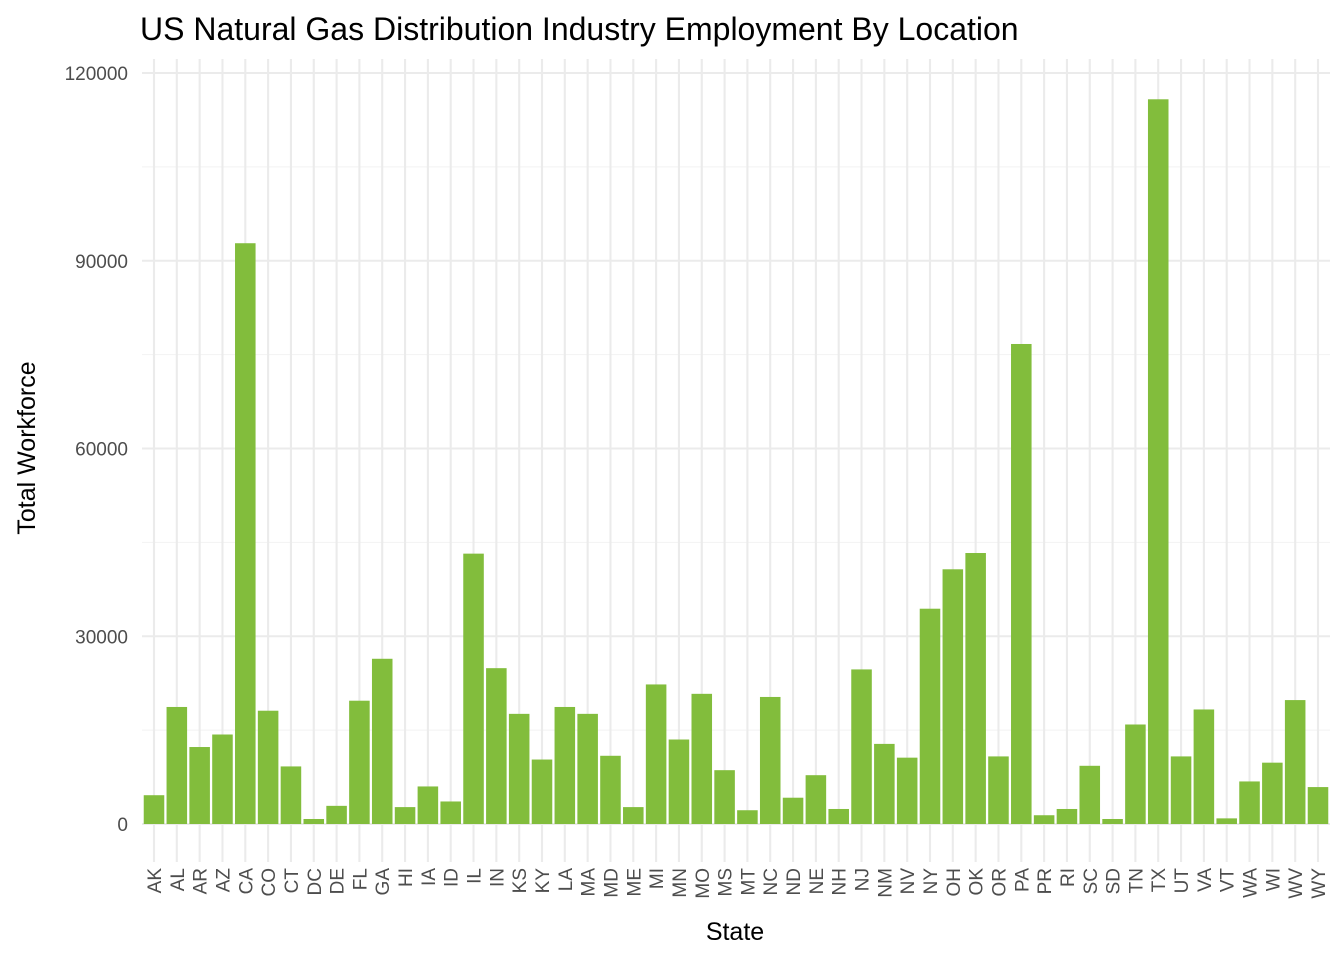 The width and height of the screenshot is (1344, 960). Describe the element at coordinates (96, 74) in the screenshot. I see `y-tick-label: 120000` at that location.